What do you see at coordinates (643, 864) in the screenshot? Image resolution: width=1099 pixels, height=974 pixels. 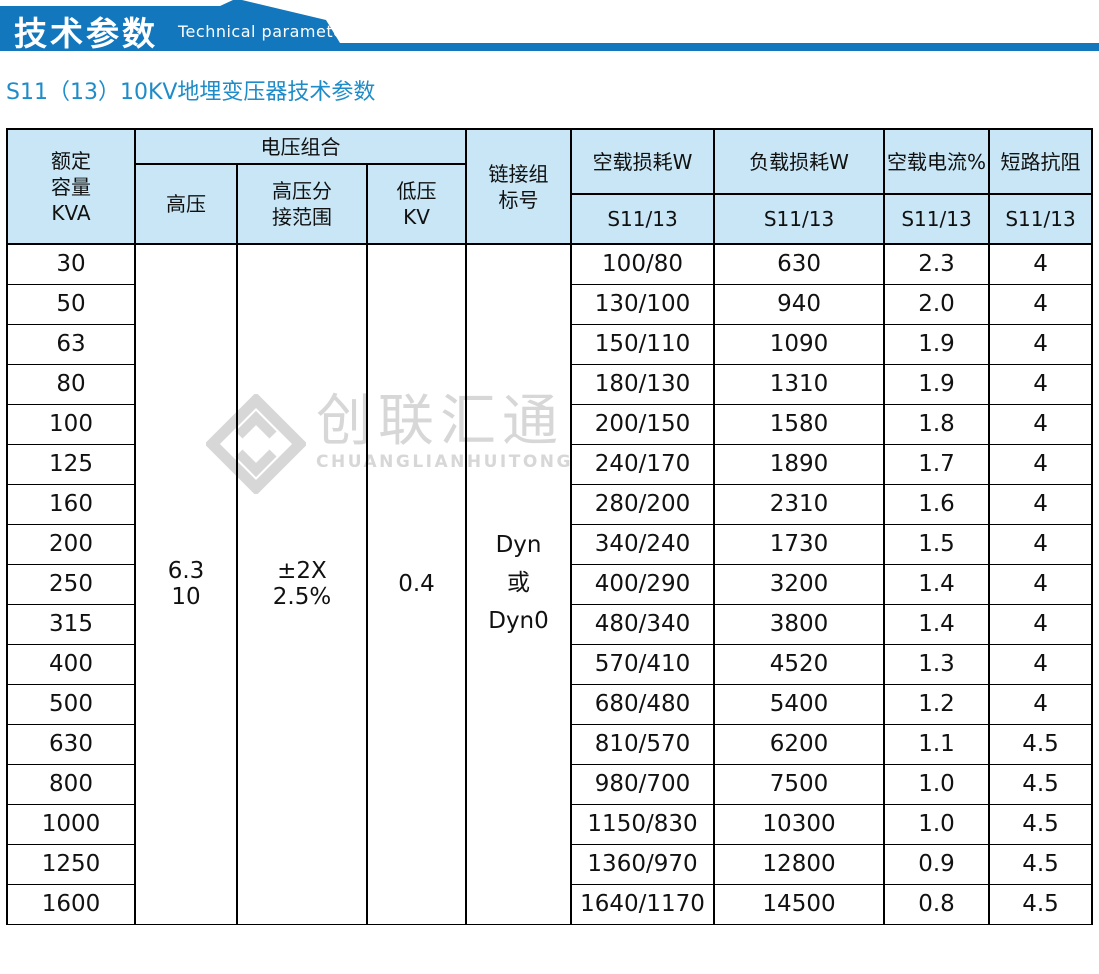 I see `no-load-loss-cell: 1360/970` at bounding box center [643, 864].